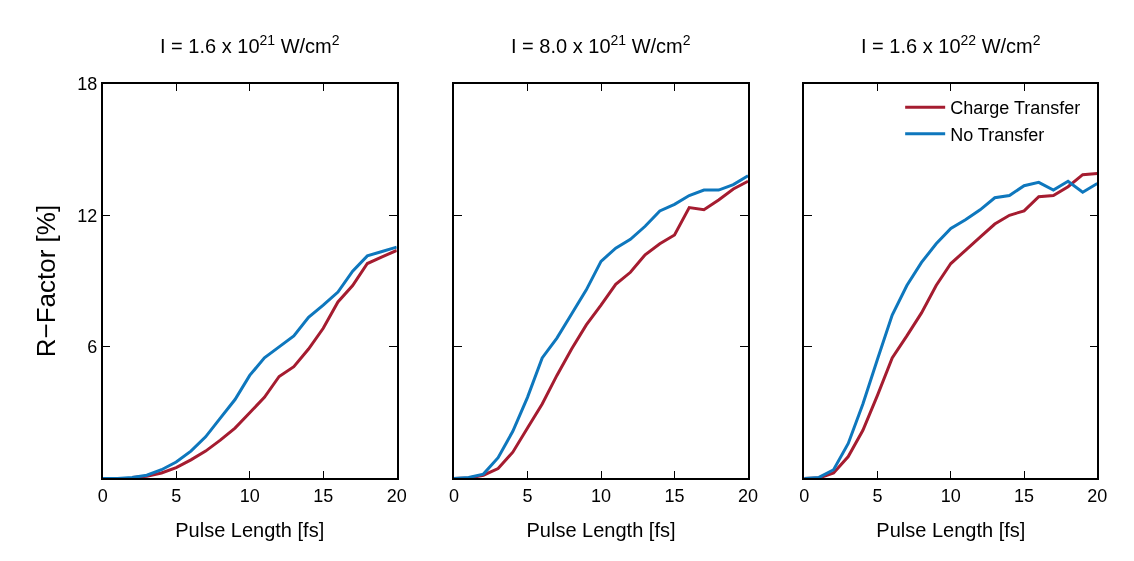 This screenshot has height=561, width=1134. What do you see at coordinates (250, 45) in the screenshot?
I see `chart-title: I = 1.6 x 10$^{21}$ W/cm$^{2}$` at bounding box center [250, 45].